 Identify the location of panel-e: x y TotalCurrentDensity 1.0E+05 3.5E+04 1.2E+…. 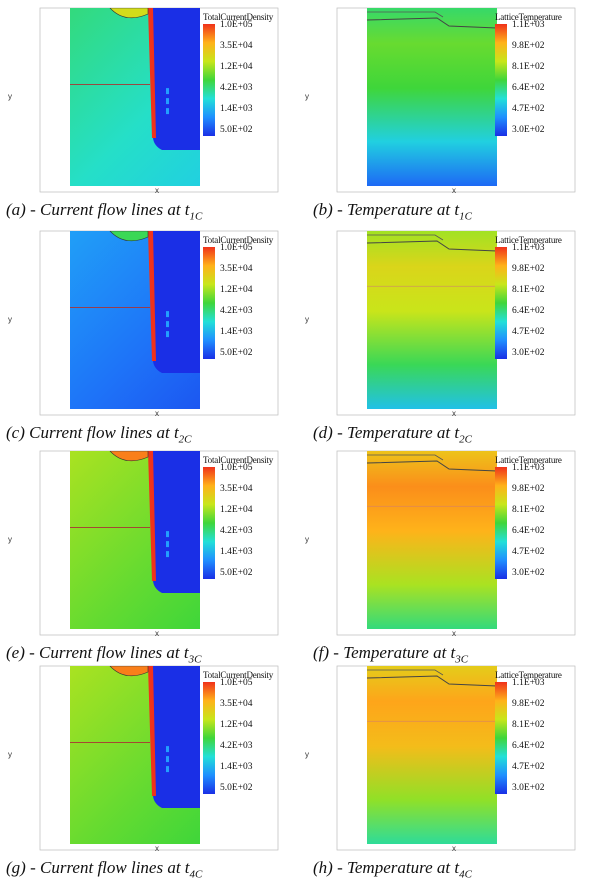
(146, 556).